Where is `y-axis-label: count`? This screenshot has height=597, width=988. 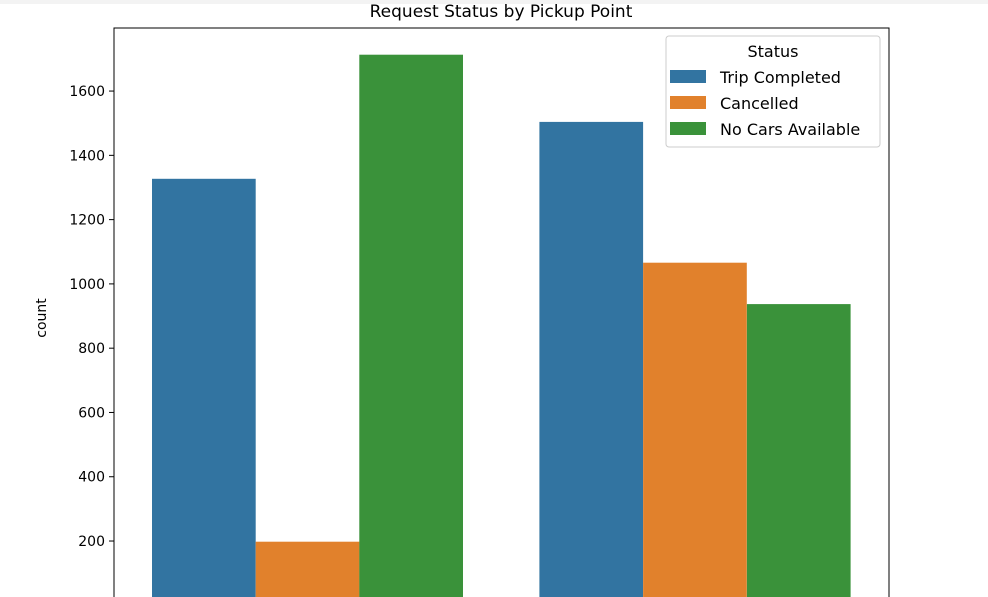
y-axis-label: count is located at coordinates (42, 318).